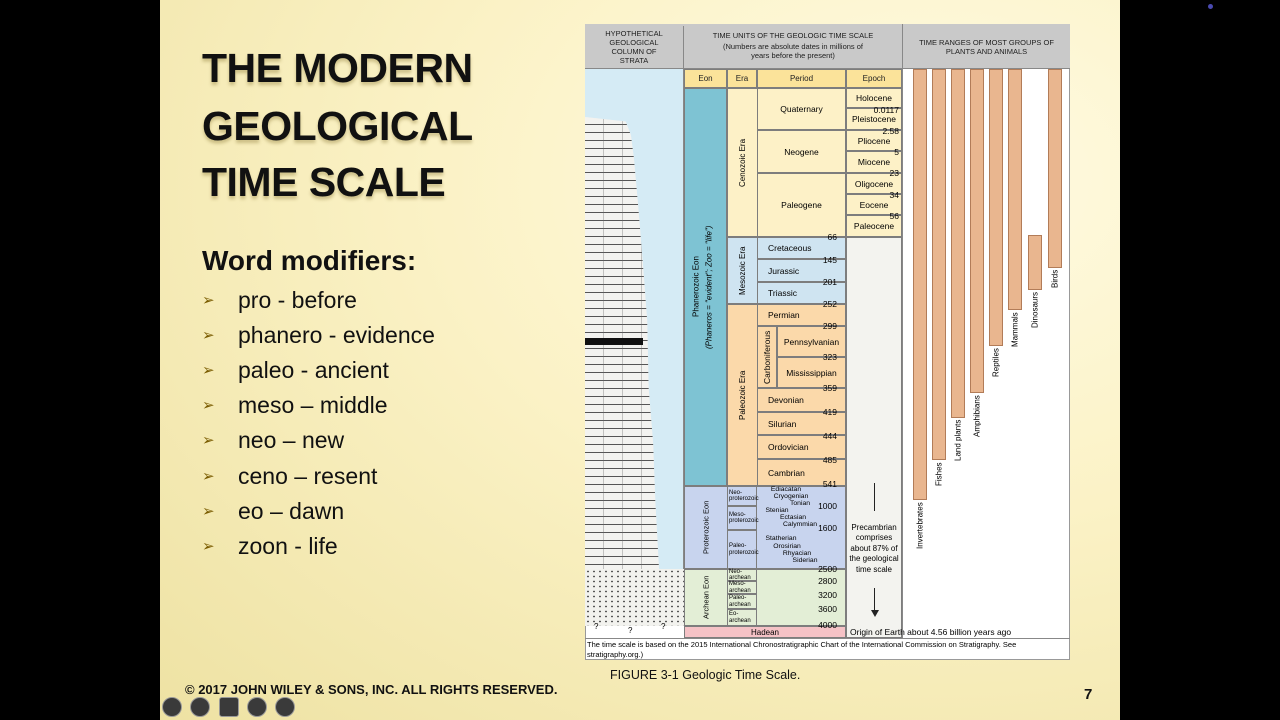 The image size is (1280, 720). Describe the element at coordinates (801, 109) in the screenshot. I see `period: Quaternary` at that location.